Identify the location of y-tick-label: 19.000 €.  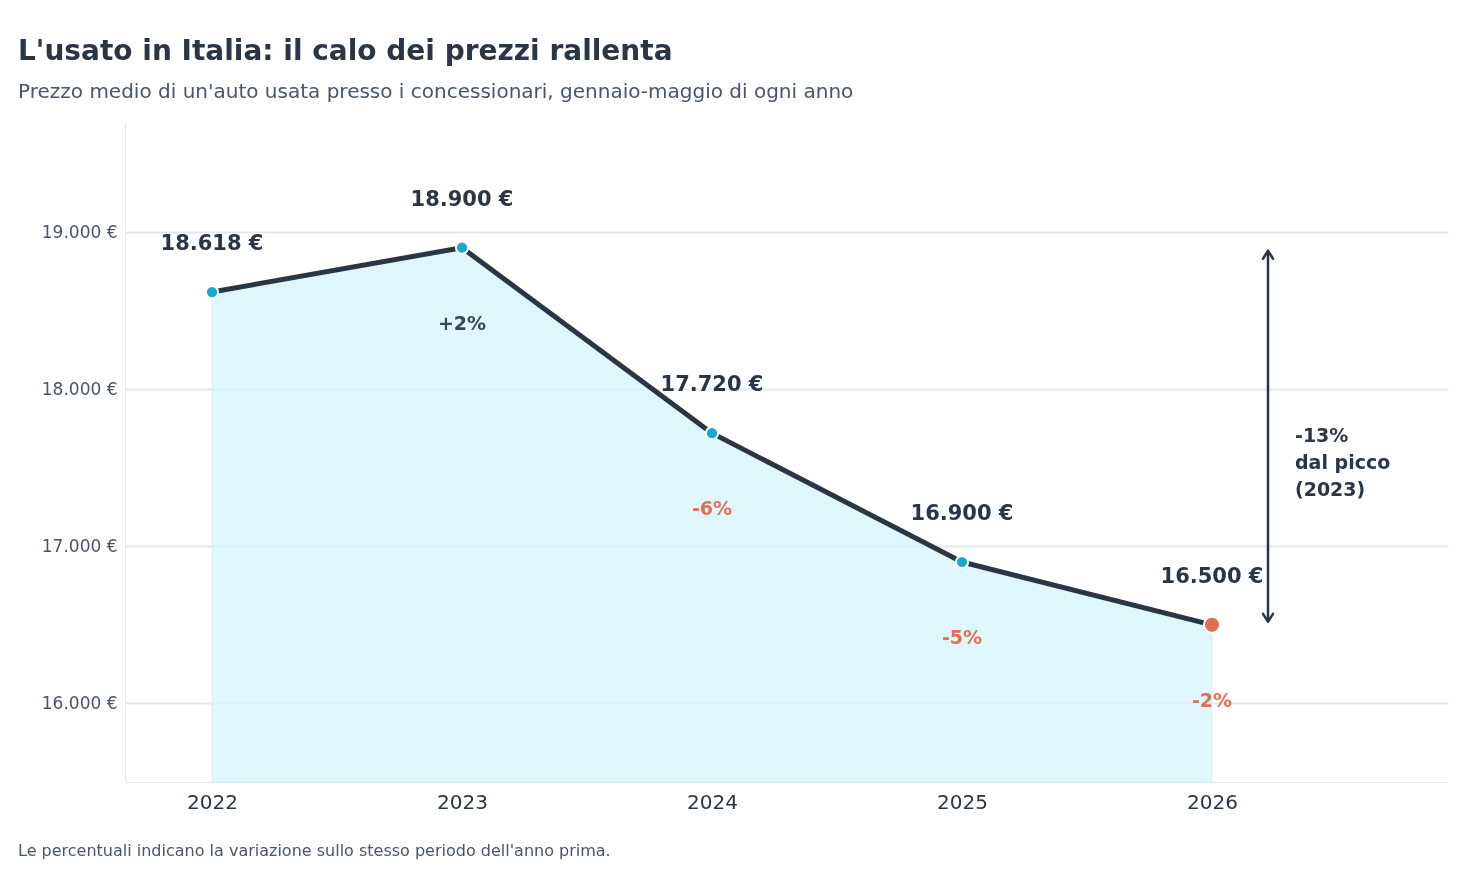
(79, 231).